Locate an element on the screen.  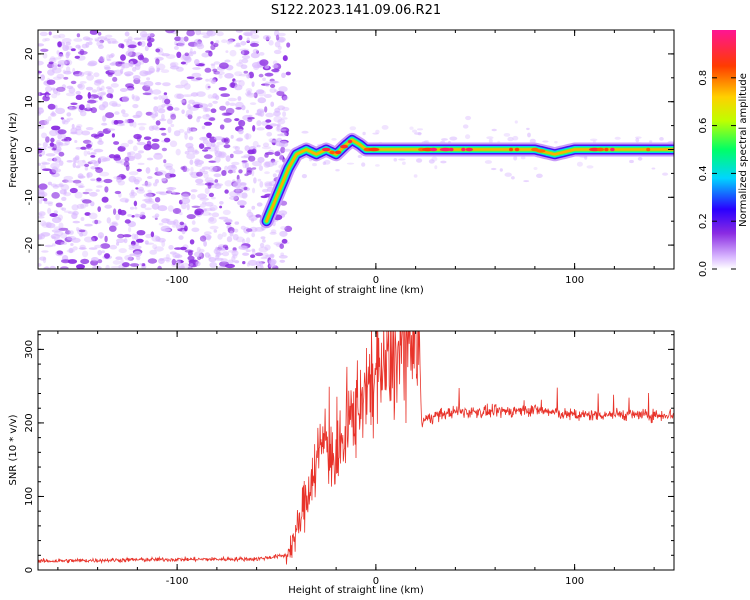
y-tick-label: 0 is located at coordinates (29, 570).